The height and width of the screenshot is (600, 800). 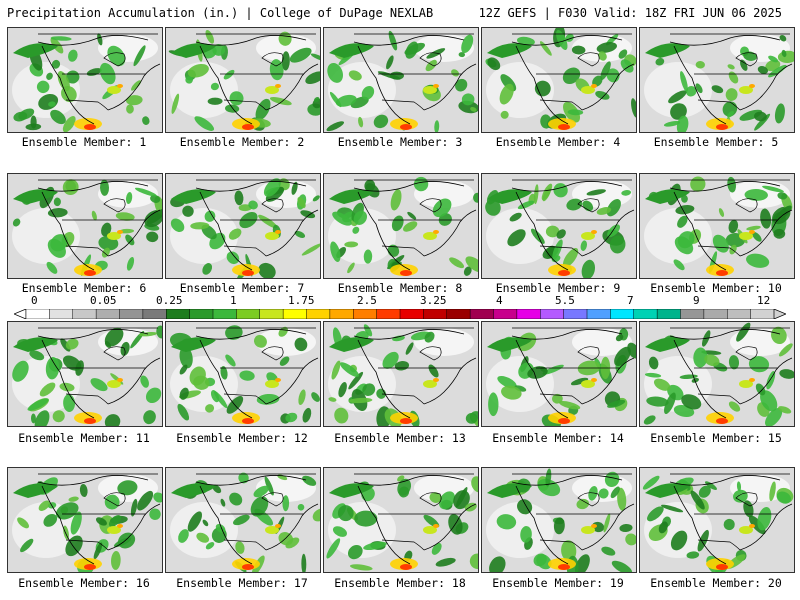 What do you see at coordinates (716, 583) in the screenshot?
I see `member-label: Ensemble Member: 20` at bounding box center [716, 583].